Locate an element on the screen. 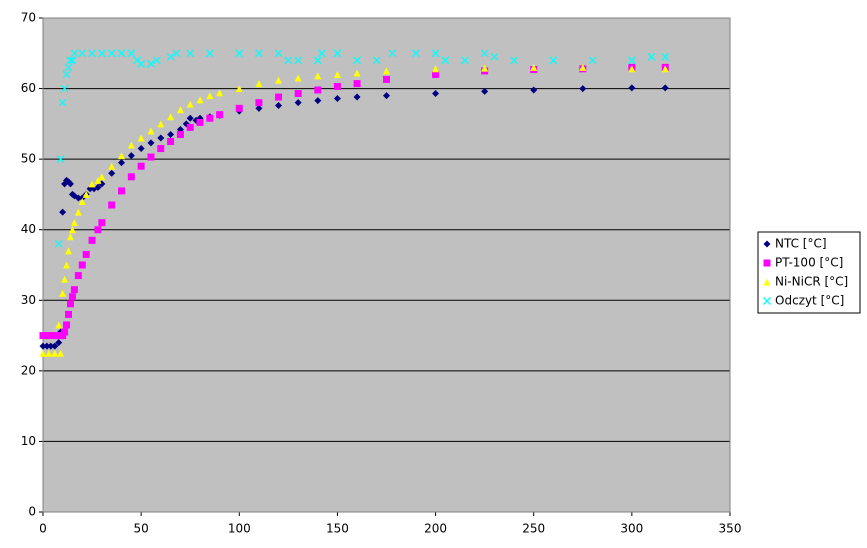 Image resolution: width=867 pixels, height=548 pixels. legend-label: Odczyt [°C] is located at coordinates (809, 301).